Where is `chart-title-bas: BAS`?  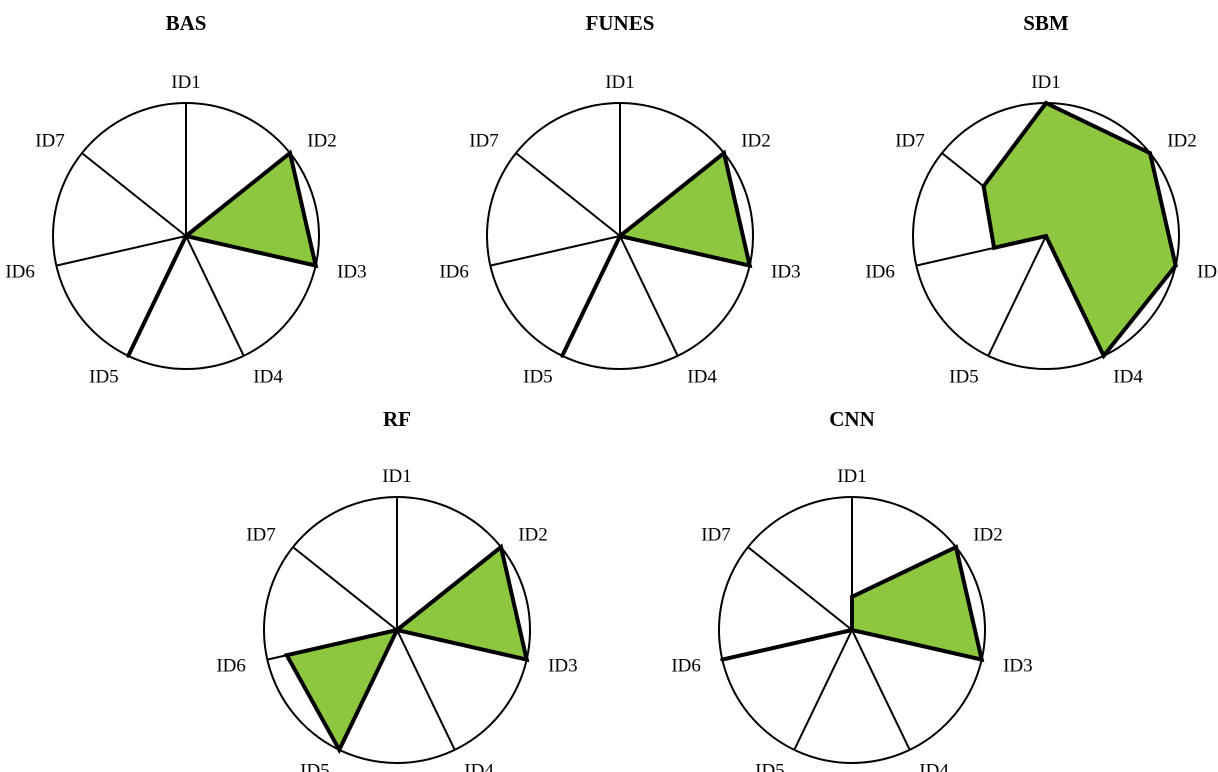
chart-title-bas: BAS is located at coordinates (186, 23).